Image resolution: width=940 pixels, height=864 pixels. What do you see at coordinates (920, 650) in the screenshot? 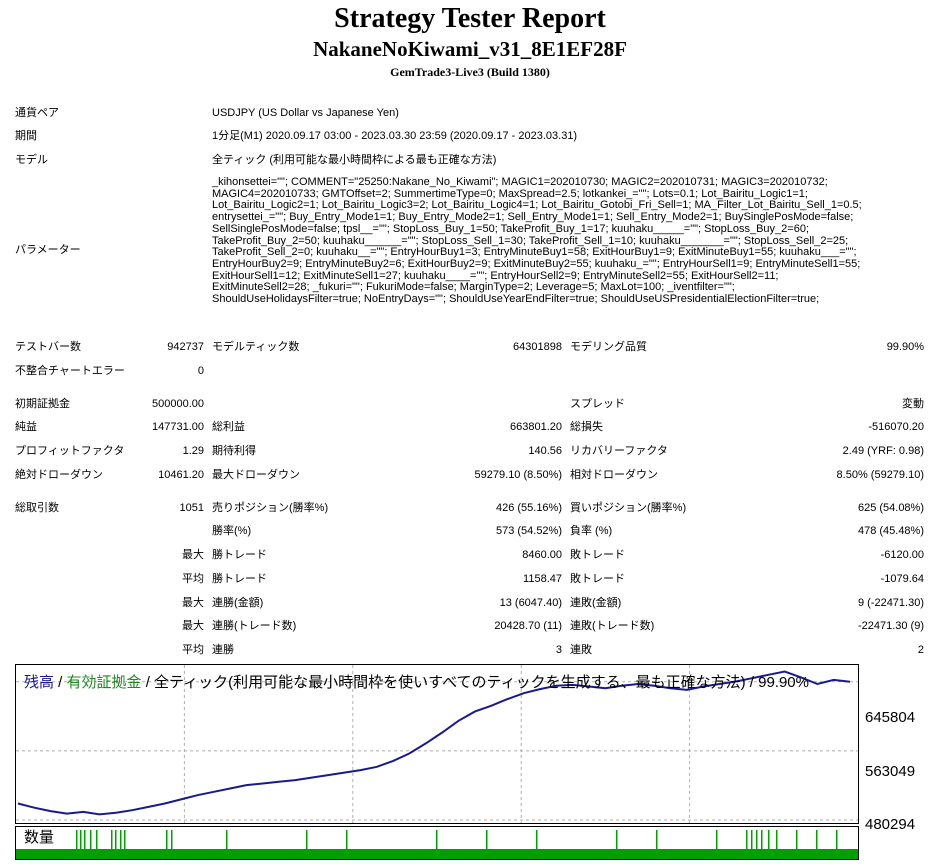
I see `avg-cons-losses-value: 2` at bounding box center [920, 650].